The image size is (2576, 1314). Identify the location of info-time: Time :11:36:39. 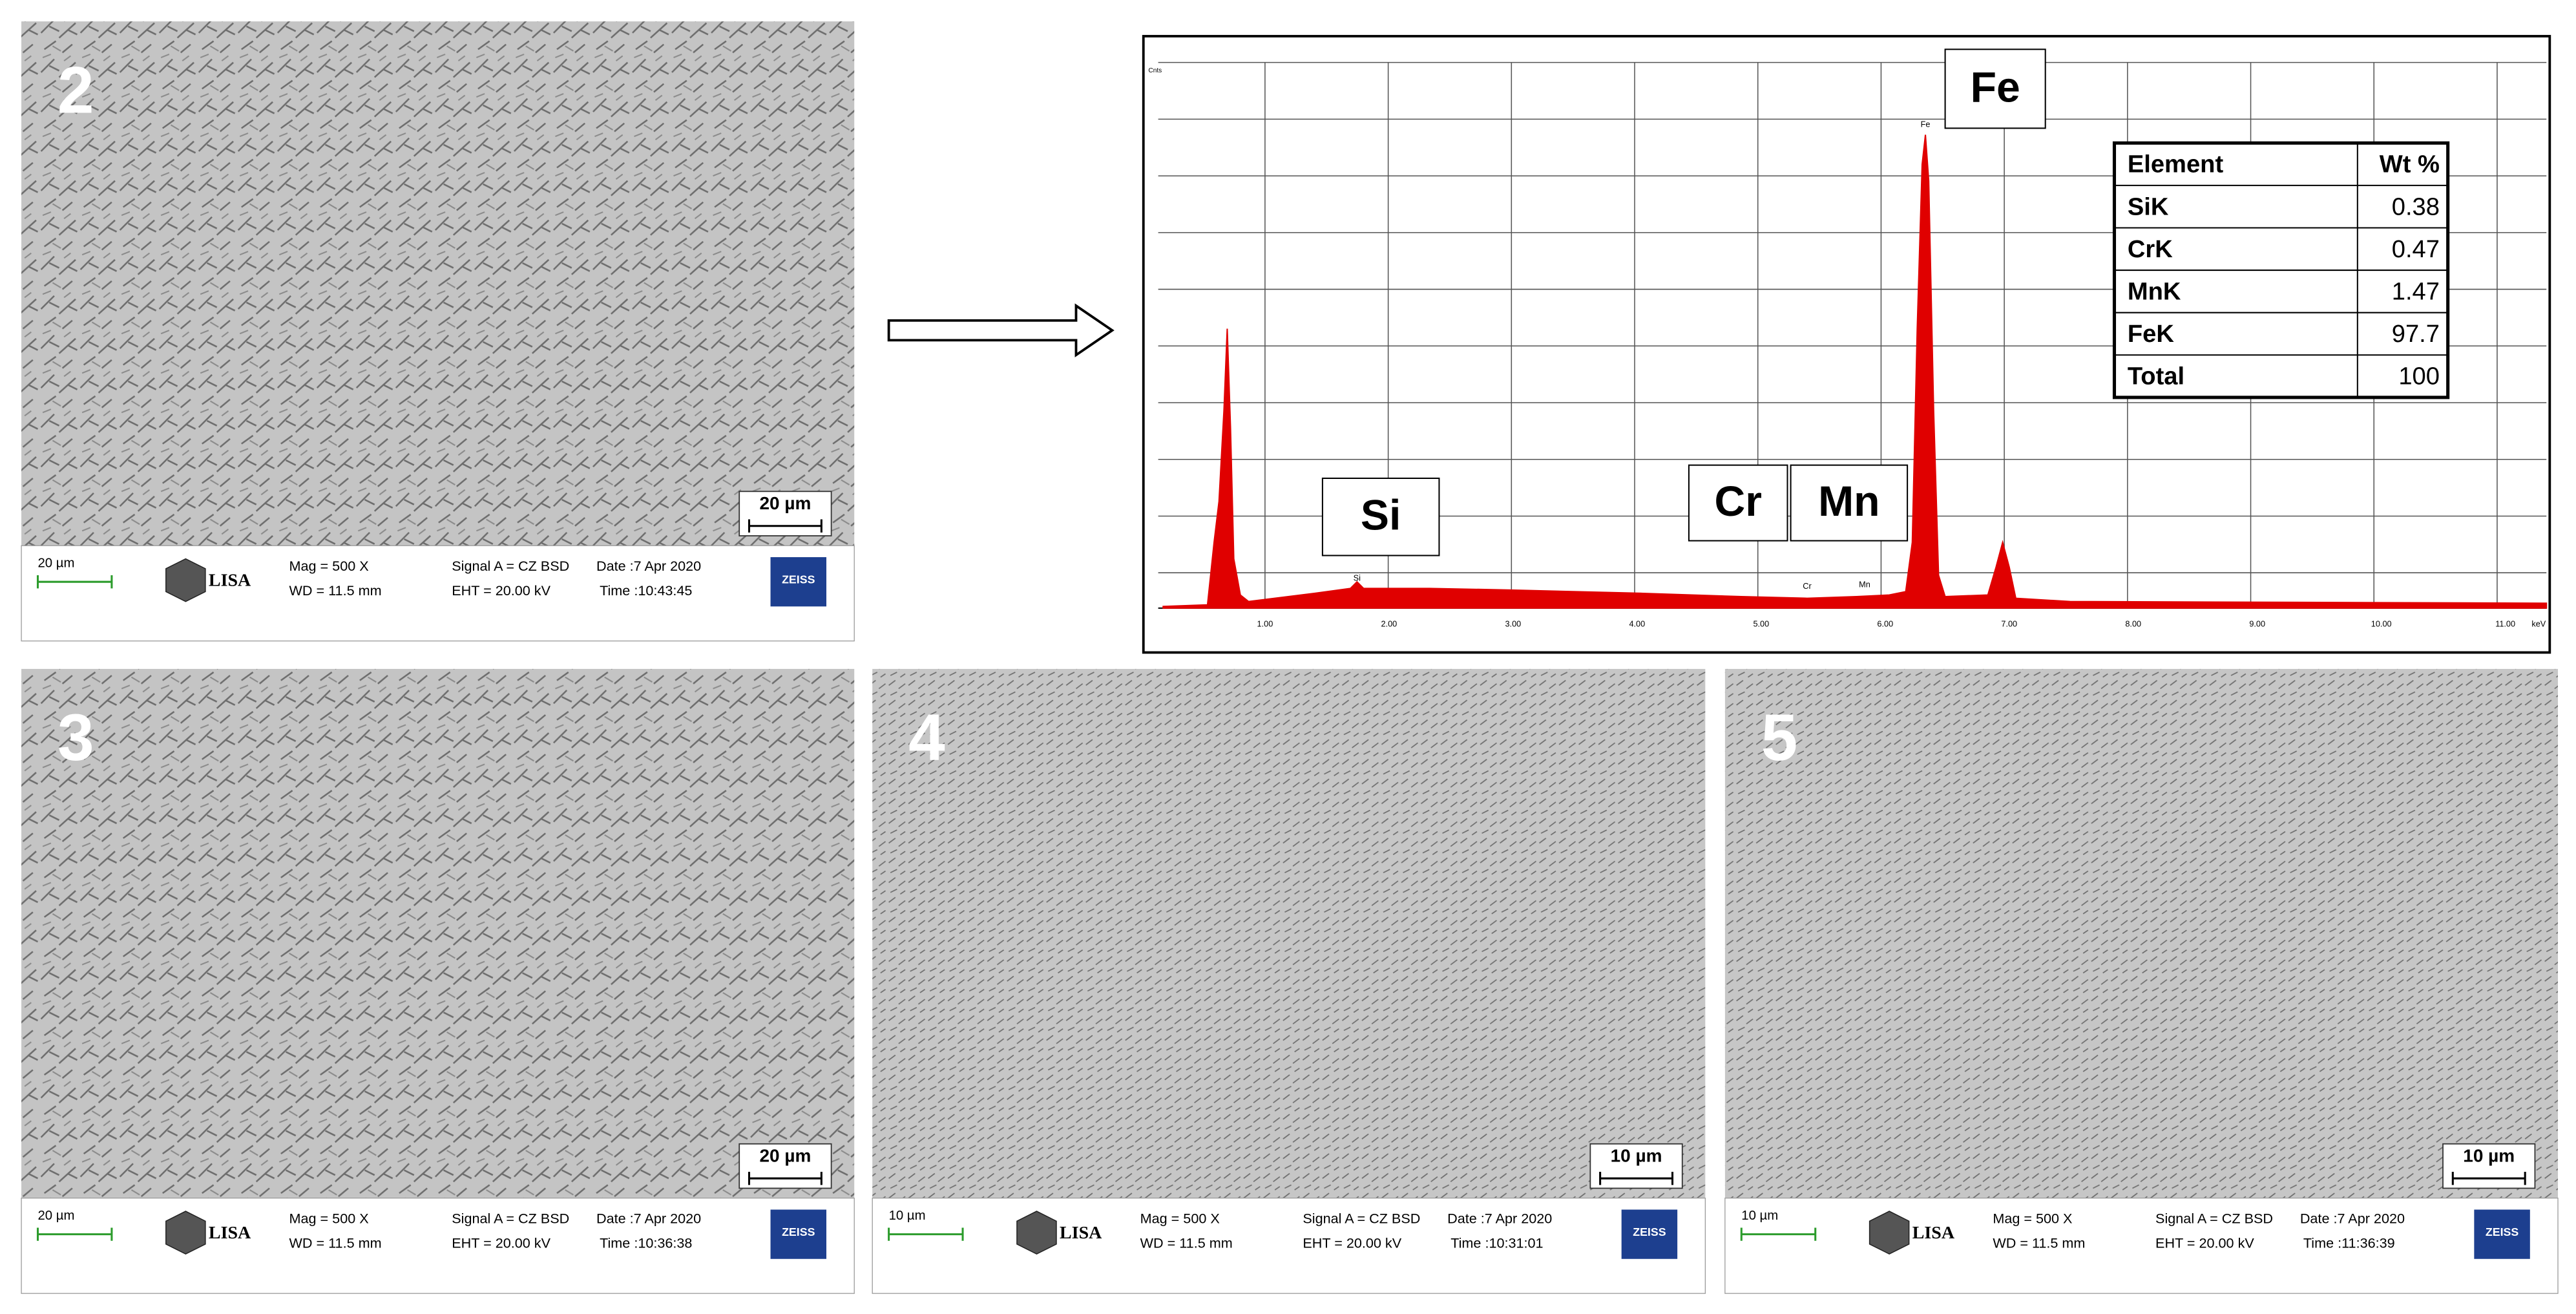
(2349, 1243).